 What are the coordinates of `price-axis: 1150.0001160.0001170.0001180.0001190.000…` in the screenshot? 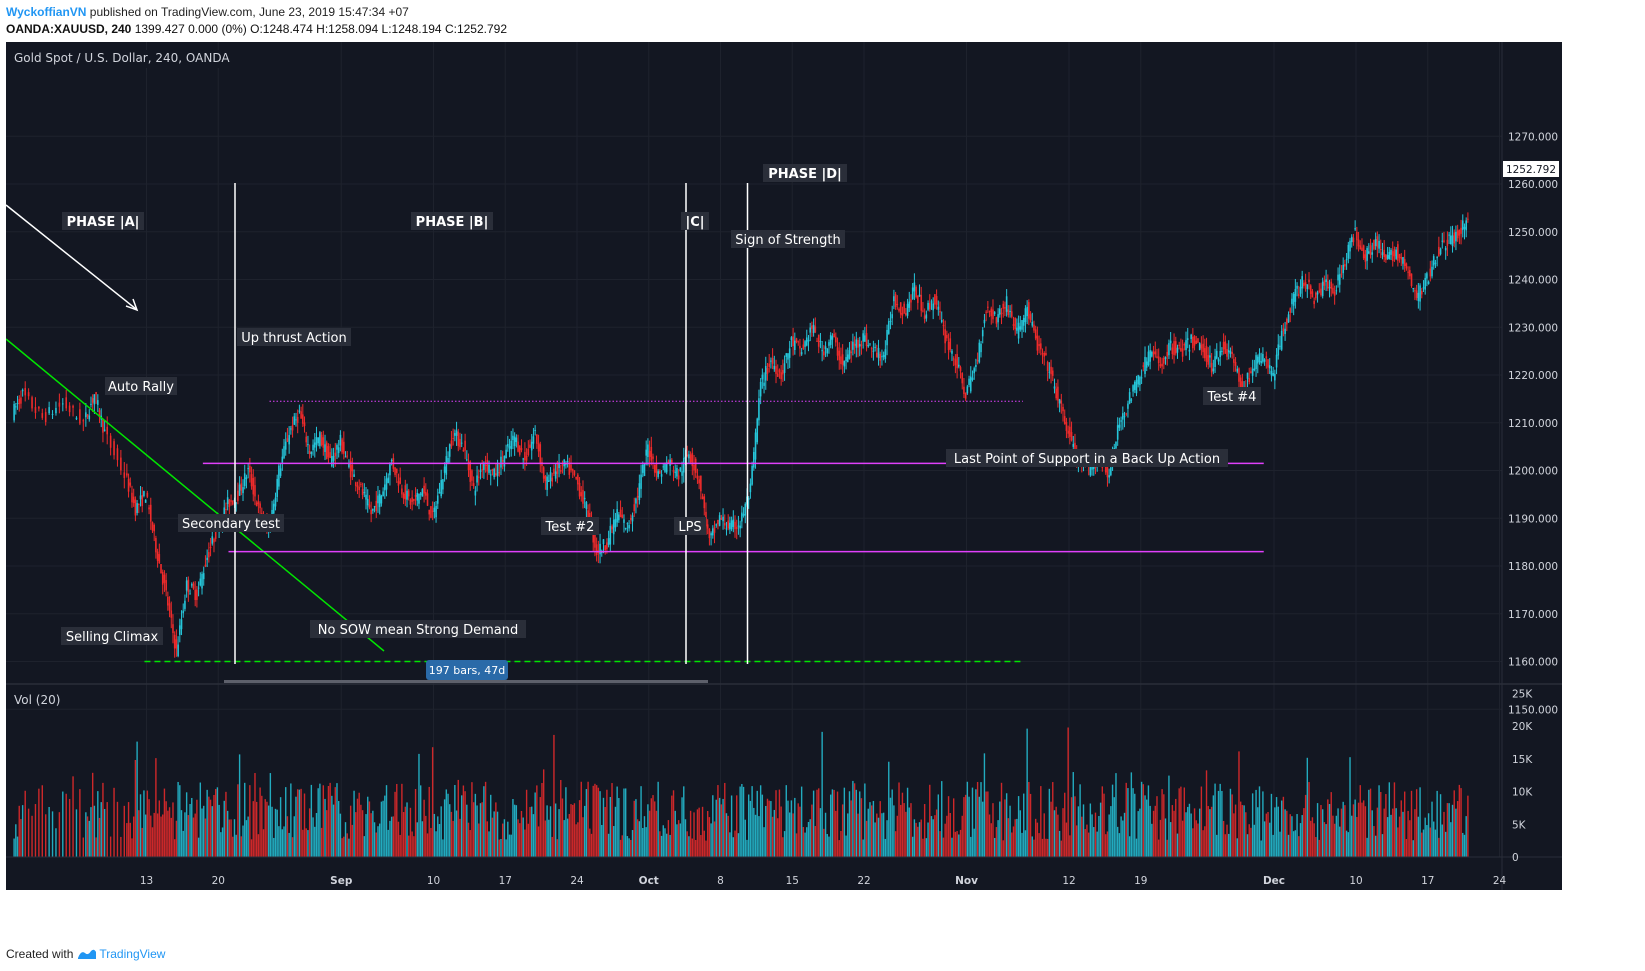 It's located at (1533, 423).